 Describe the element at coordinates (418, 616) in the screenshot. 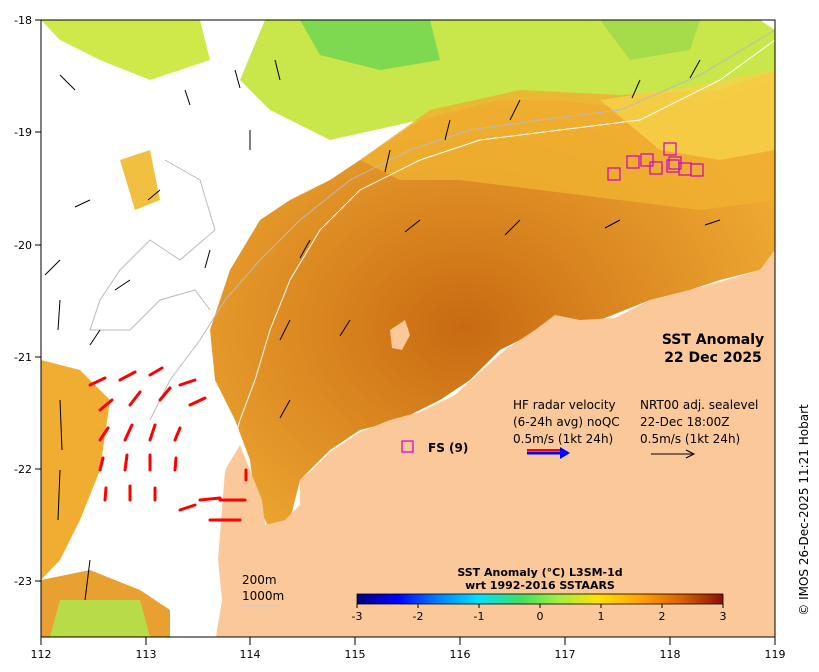

I see `colorbar-tick-label: -2` at that location.